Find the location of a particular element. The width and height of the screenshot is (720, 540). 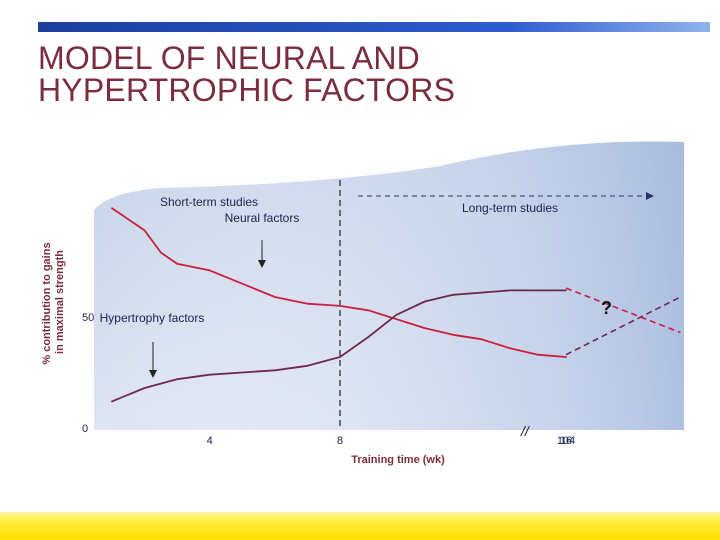

neural-annotation: Neural factors is located at coordinates (262, 218).